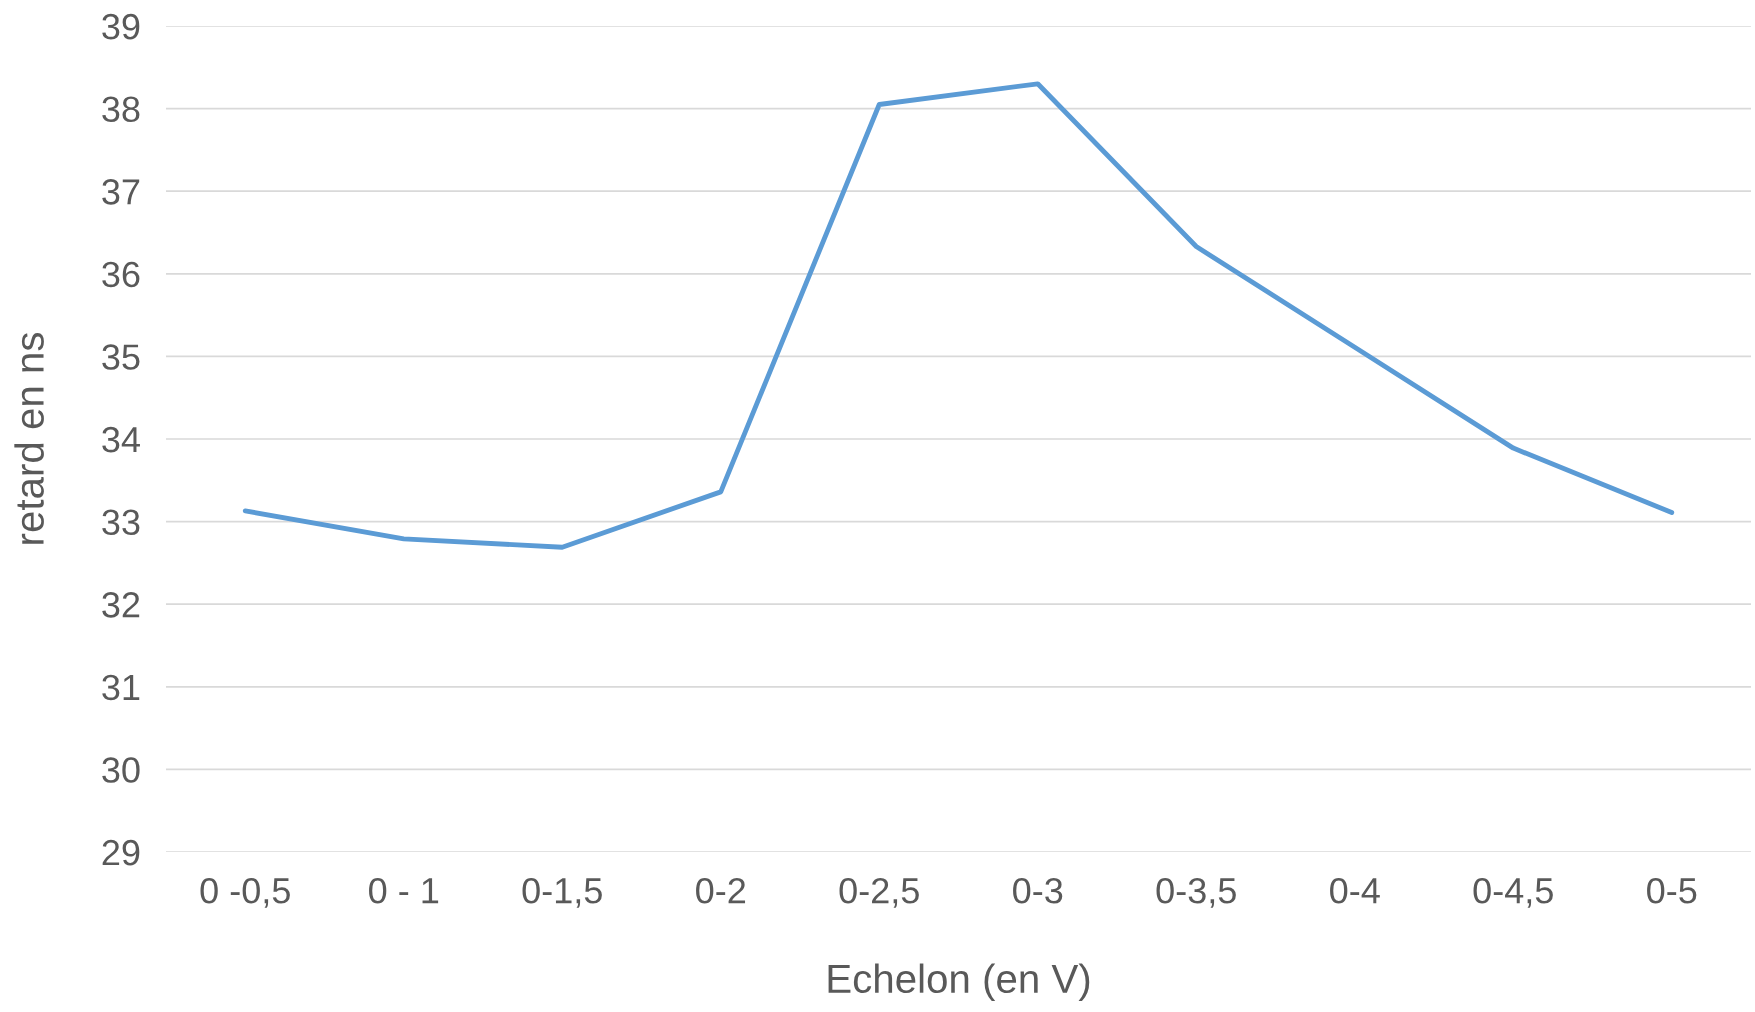 The image size is (1755, 1012). I want to click on x-tick-label: 0-3,5, so click(1196, 892).